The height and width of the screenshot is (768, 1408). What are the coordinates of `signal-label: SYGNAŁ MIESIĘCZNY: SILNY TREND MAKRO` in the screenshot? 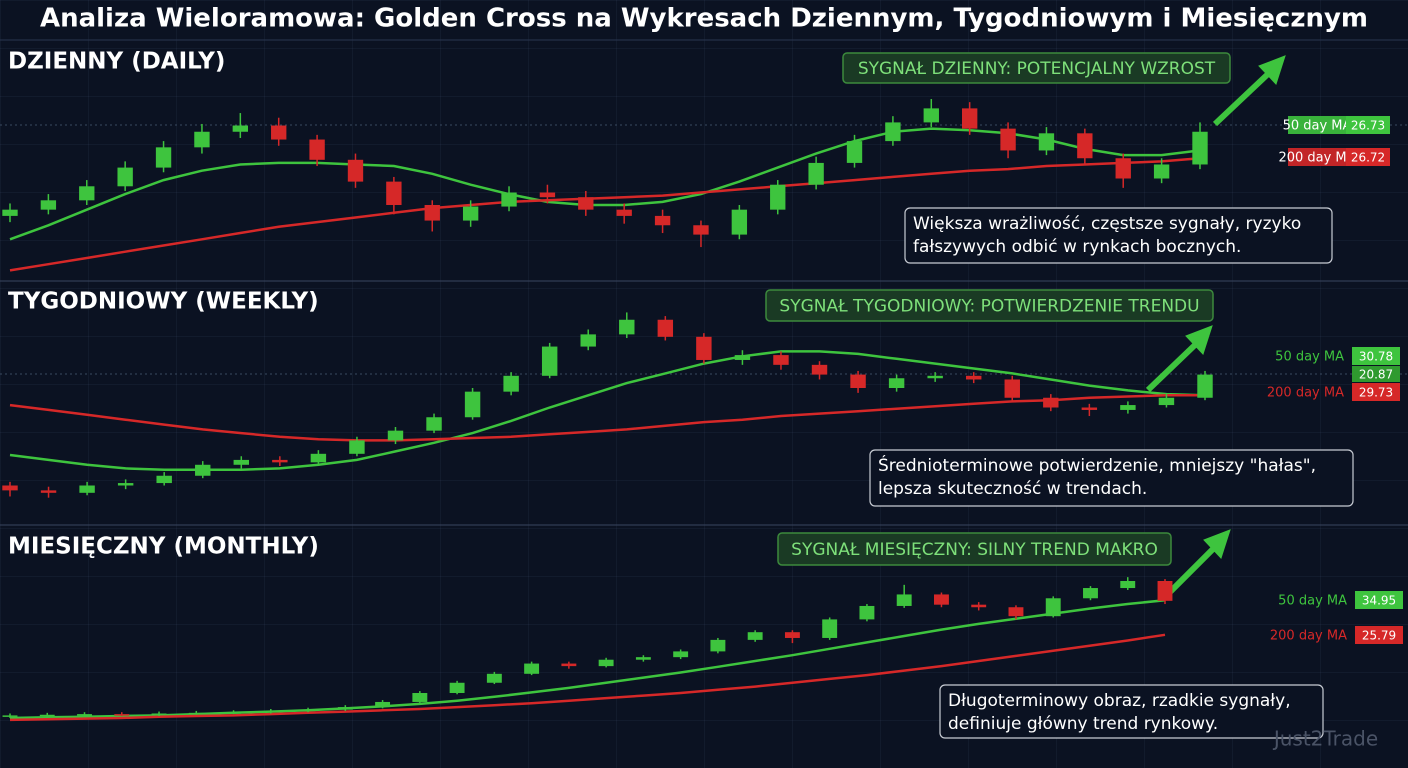 It's located at (974, 550).